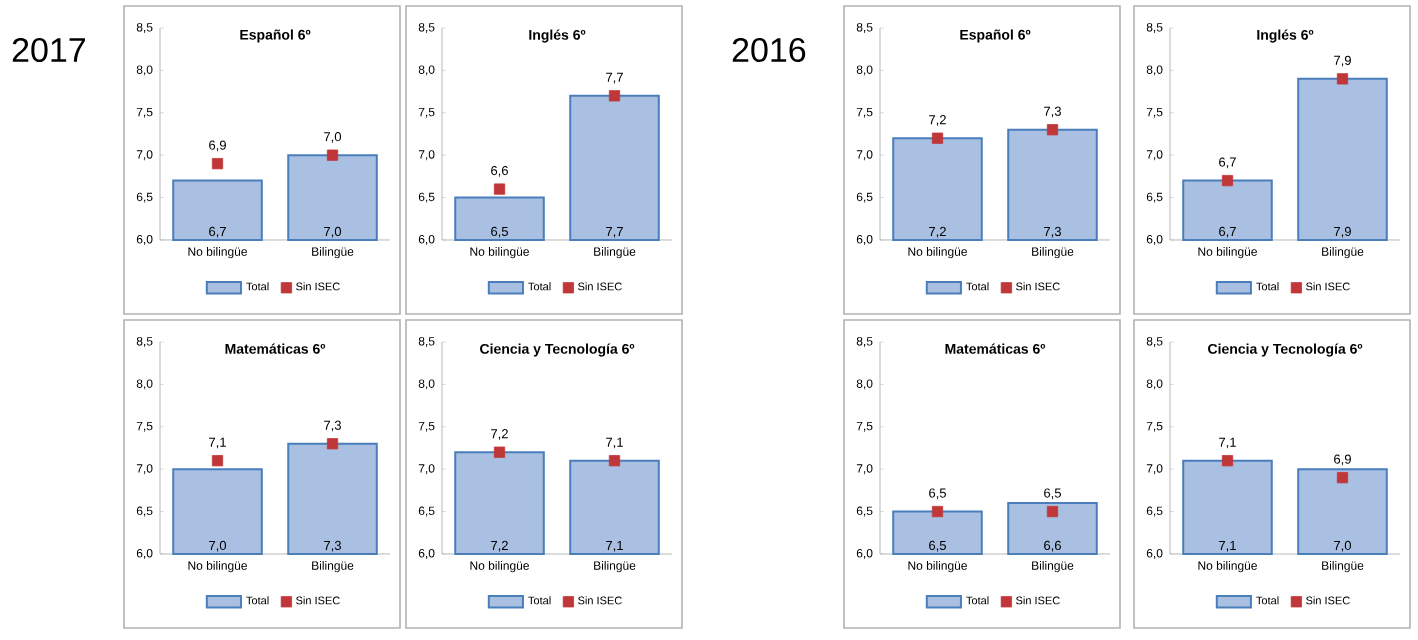 The width and height of the screenshot is (1418, 640). What do you see at coordinates (48, 50) in the screenshot?
I see `text: 2017` at bounding box center [48, 50].